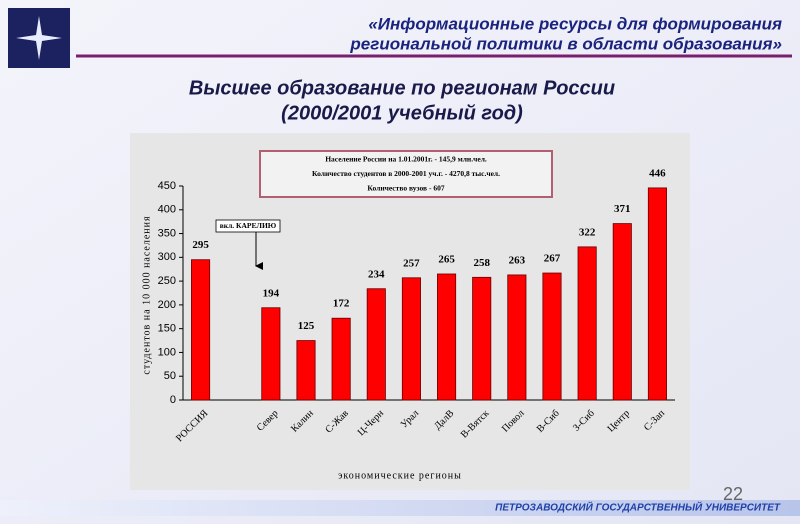  I want to click on y-tick-label: 100, so click(167, 352).